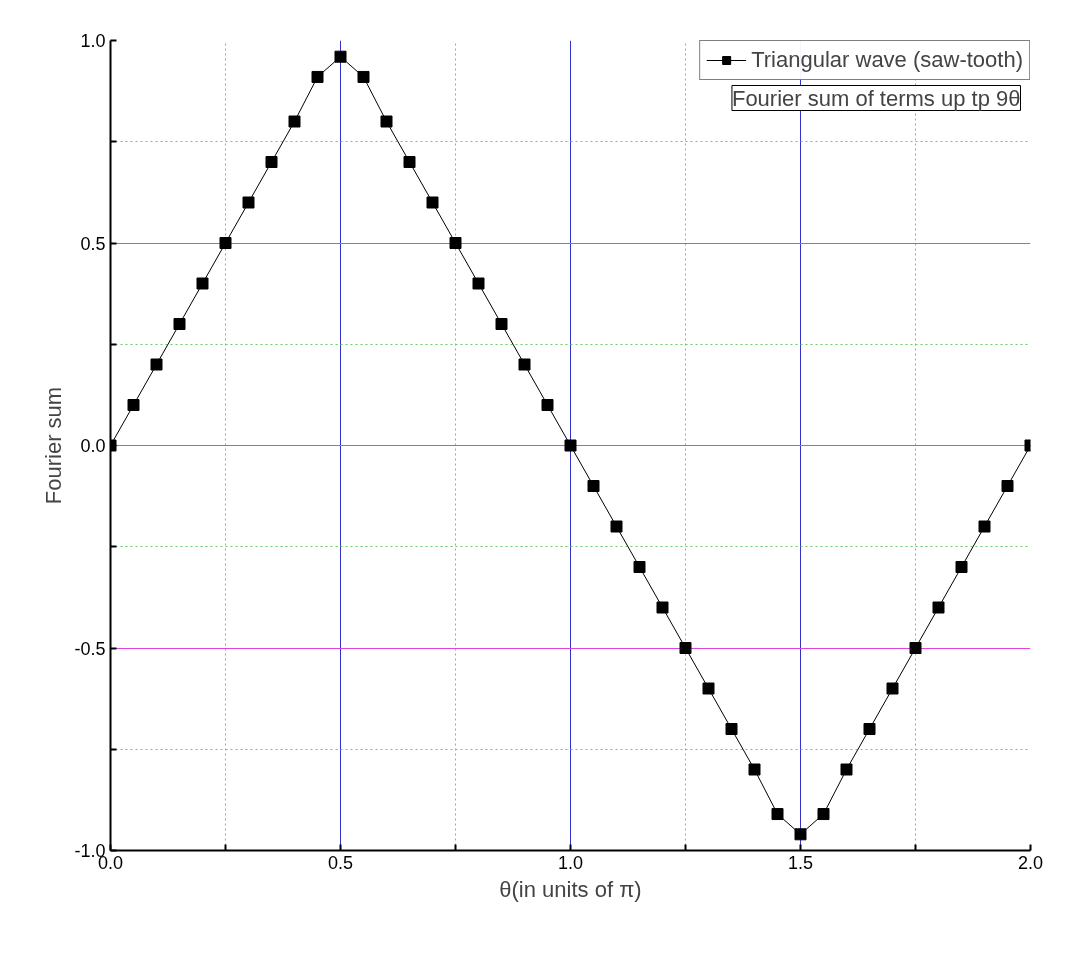  Describe the element at coordinates (1030, 862) in the screenshot. I see `x-tick-label: 2.0` at that location.